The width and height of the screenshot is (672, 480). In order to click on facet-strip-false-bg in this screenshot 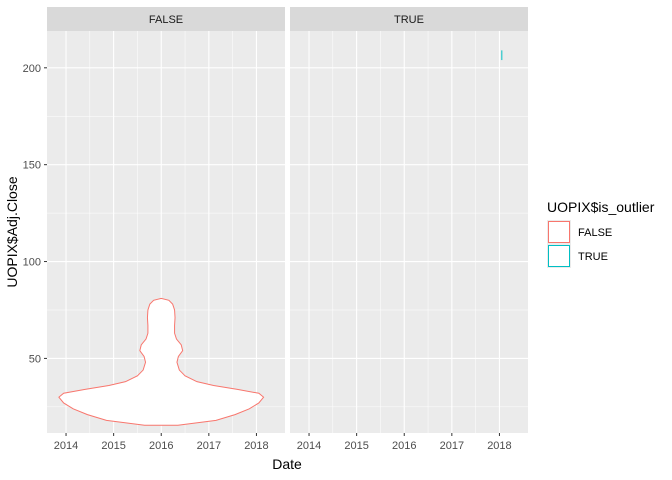, I will do `click(166, 19)`.